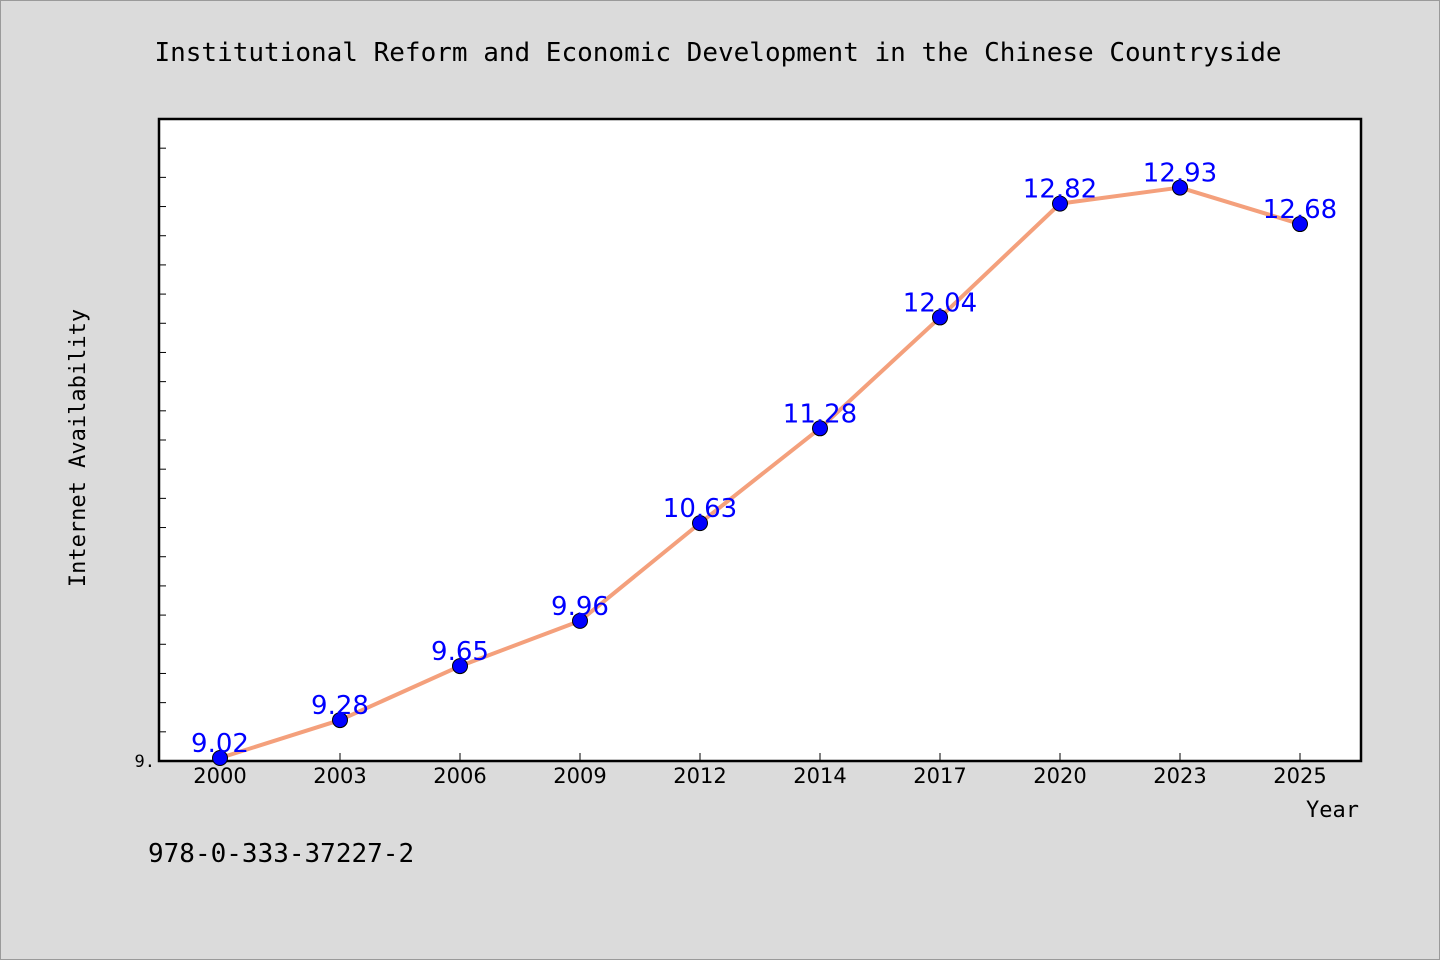 The image size is (1440, 960). I want to click on x-tick-label: 2006, so click(459, 776).